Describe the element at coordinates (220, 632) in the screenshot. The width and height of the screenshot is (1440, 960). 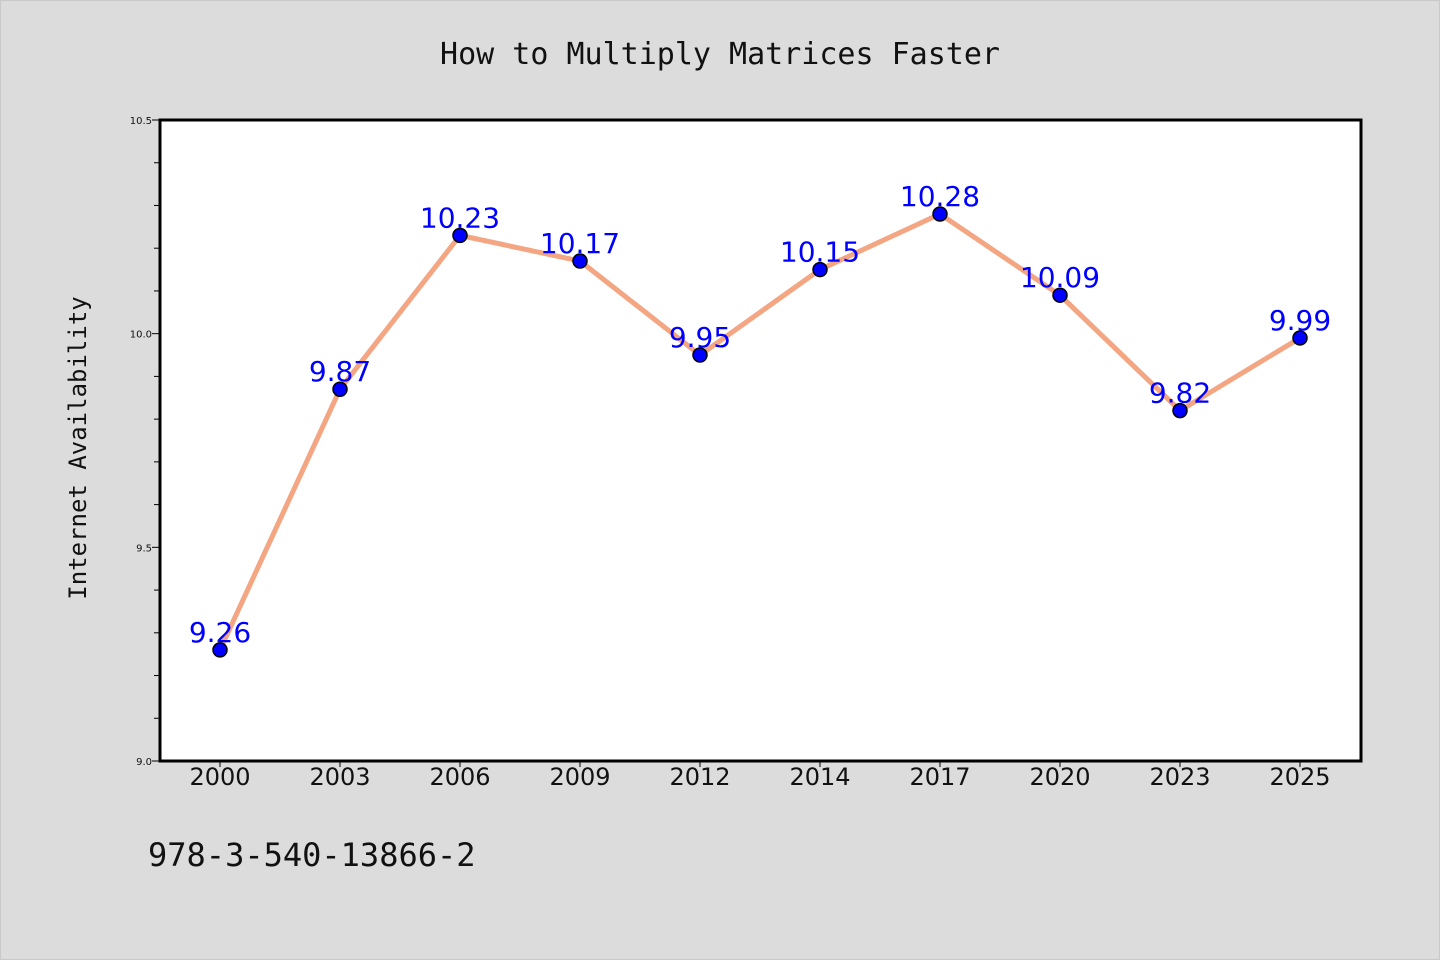
I see `data-label: 9.26` at that location.